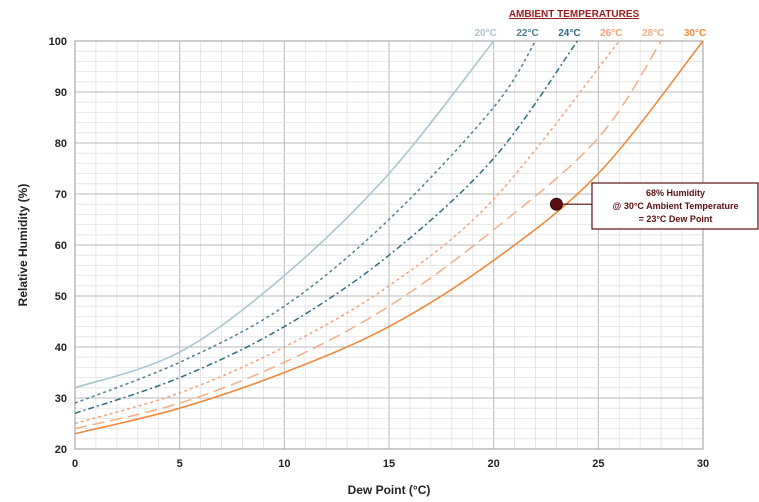 Image resolution: width=759 pixels, height=502 pixels. I want to click on legend-title: AMBIENT TEMPERATURES, so click(574, 14).